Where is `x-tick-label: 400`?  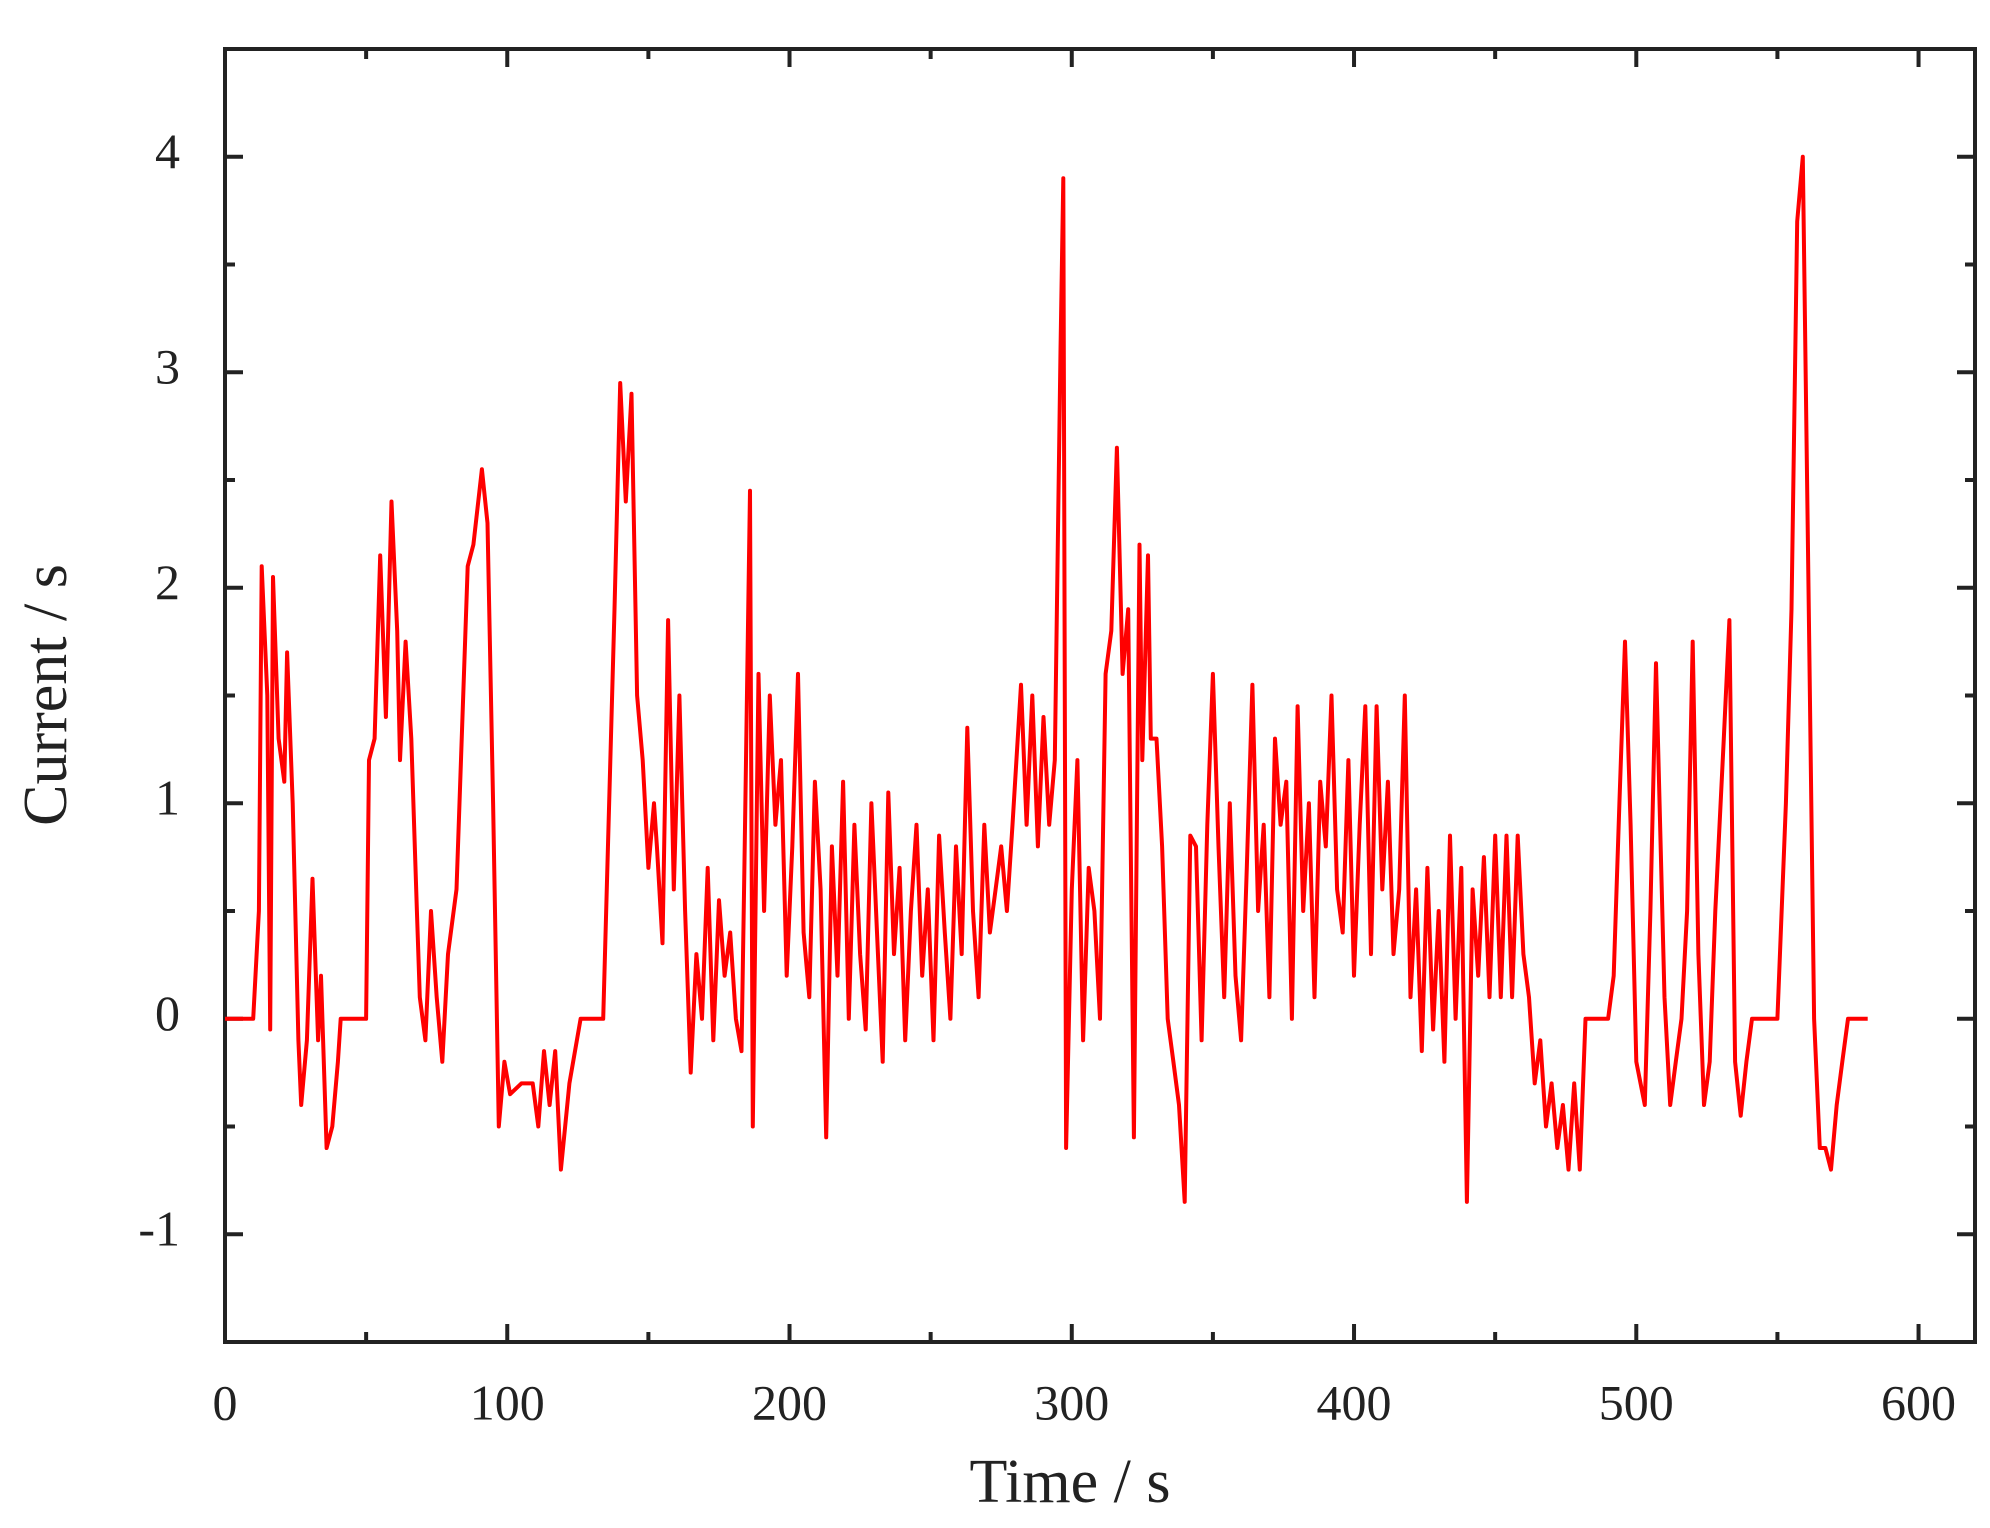
x-tick-label: 400 is located at coordinates (1354, 1402).